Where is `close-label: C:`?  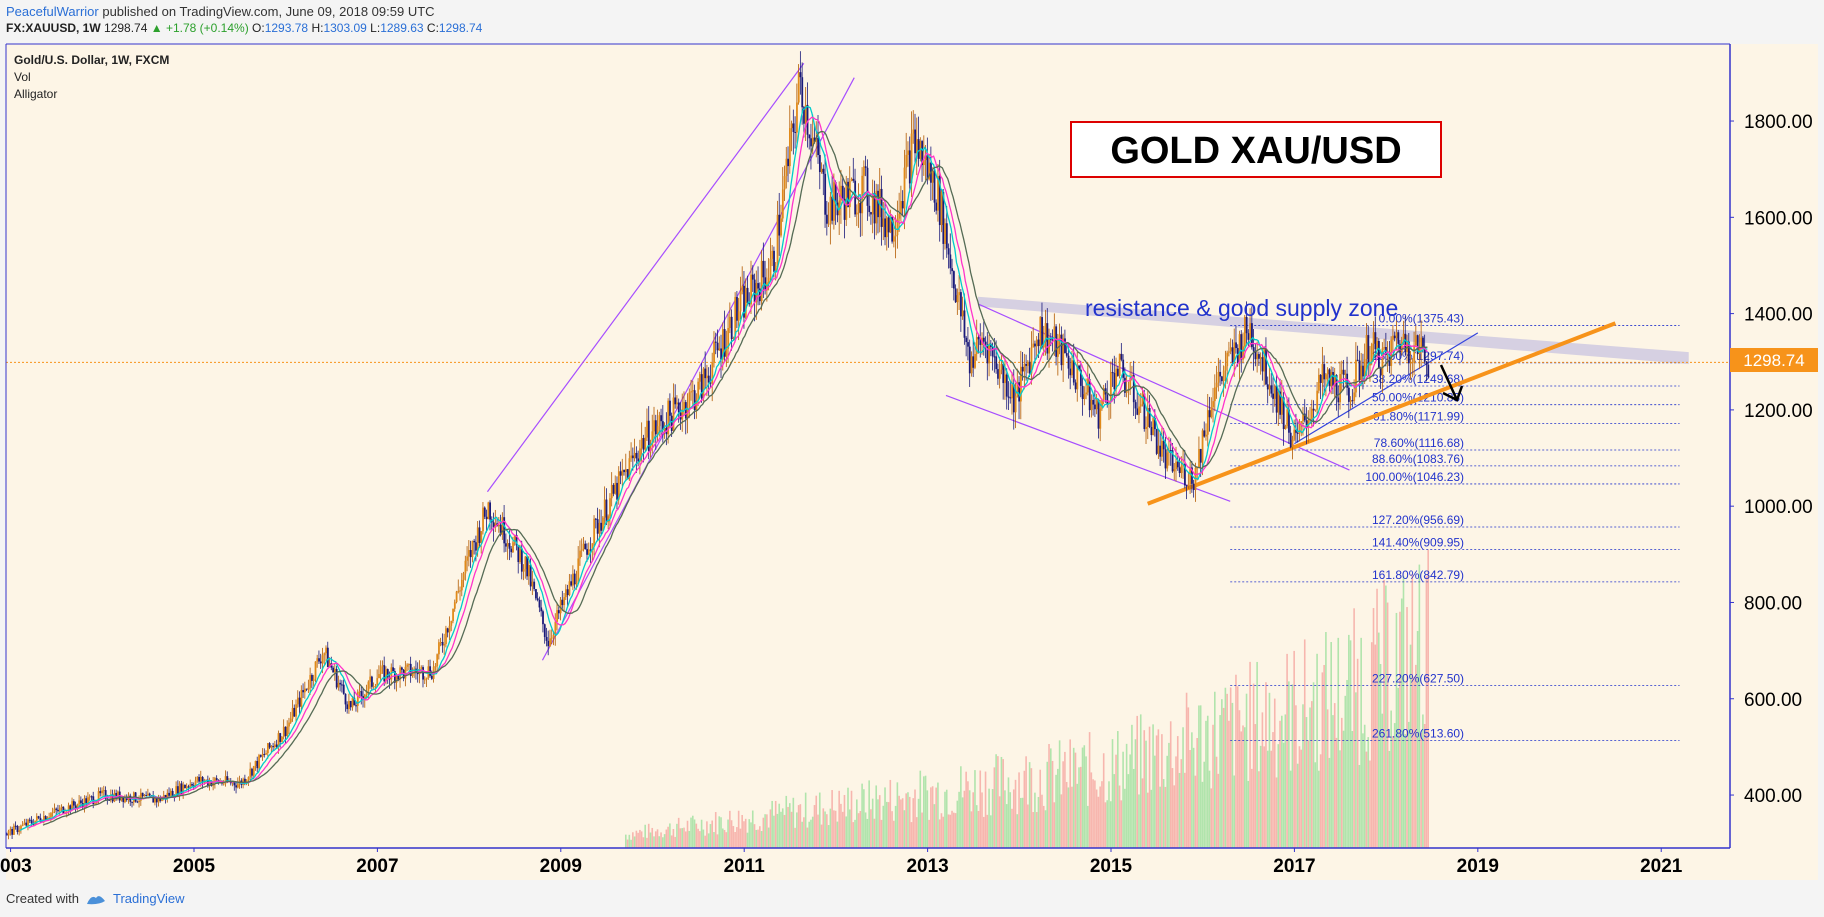 close-label: C: is located at coordinates (432, 28).